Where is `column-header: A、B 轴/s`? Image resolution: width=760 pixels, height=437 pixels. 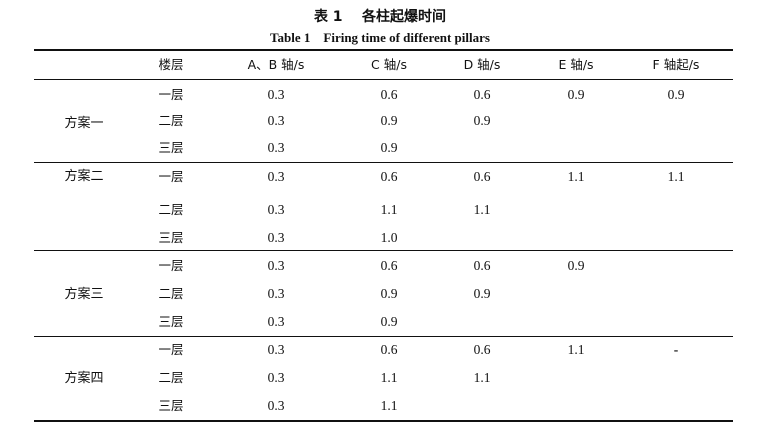 column-header: A、B 轴/s is located at coordinates (276, 64).